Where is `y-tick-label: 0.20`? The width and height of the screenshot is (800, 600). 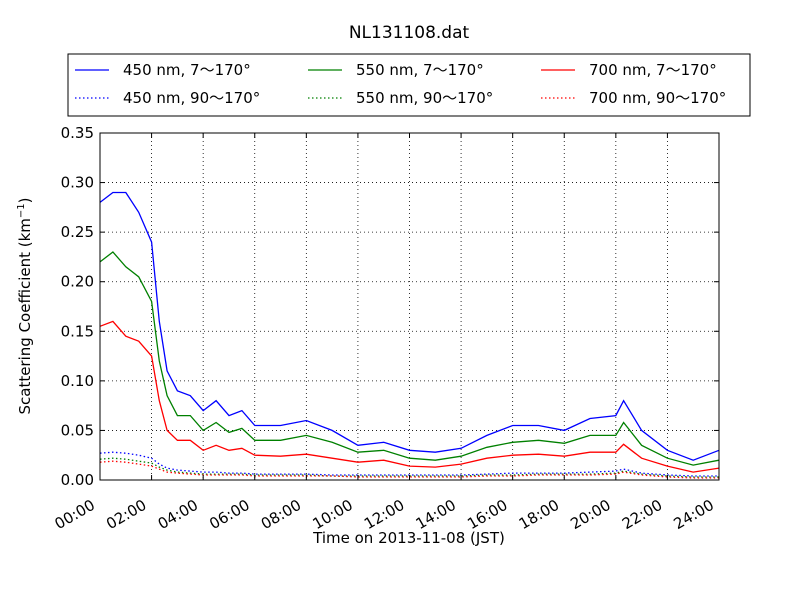 y-tick-label: 0.20 is located at coordinates (77, 282).